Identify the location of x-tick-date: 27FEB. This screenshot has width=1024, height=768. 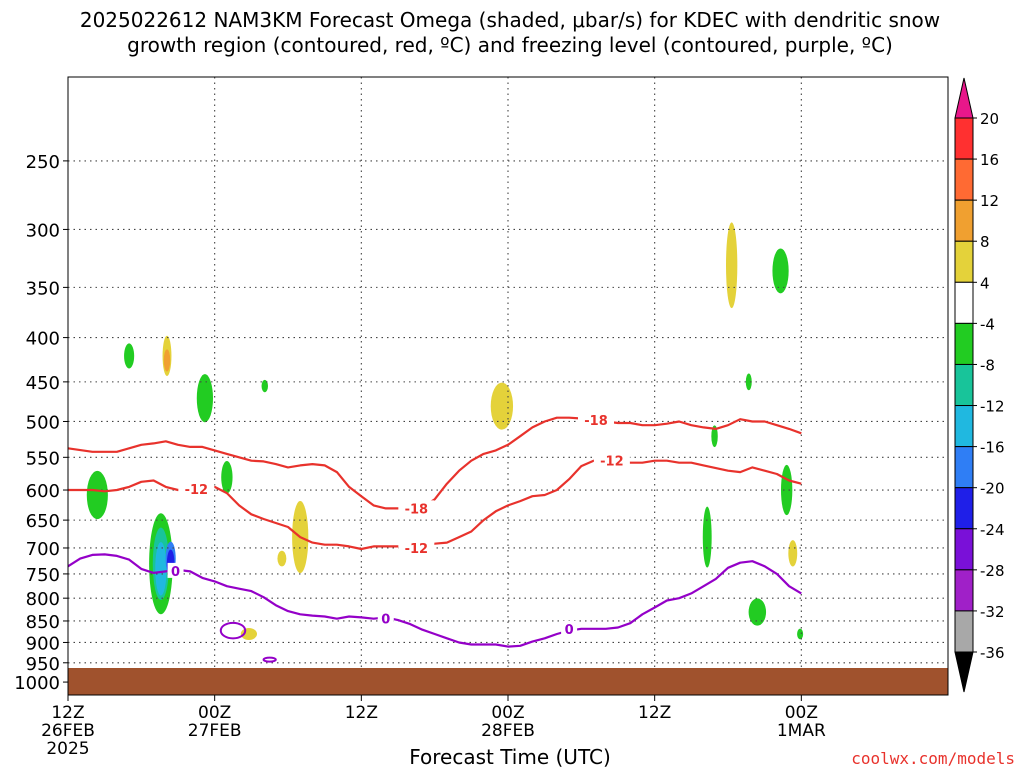
(215, 731).